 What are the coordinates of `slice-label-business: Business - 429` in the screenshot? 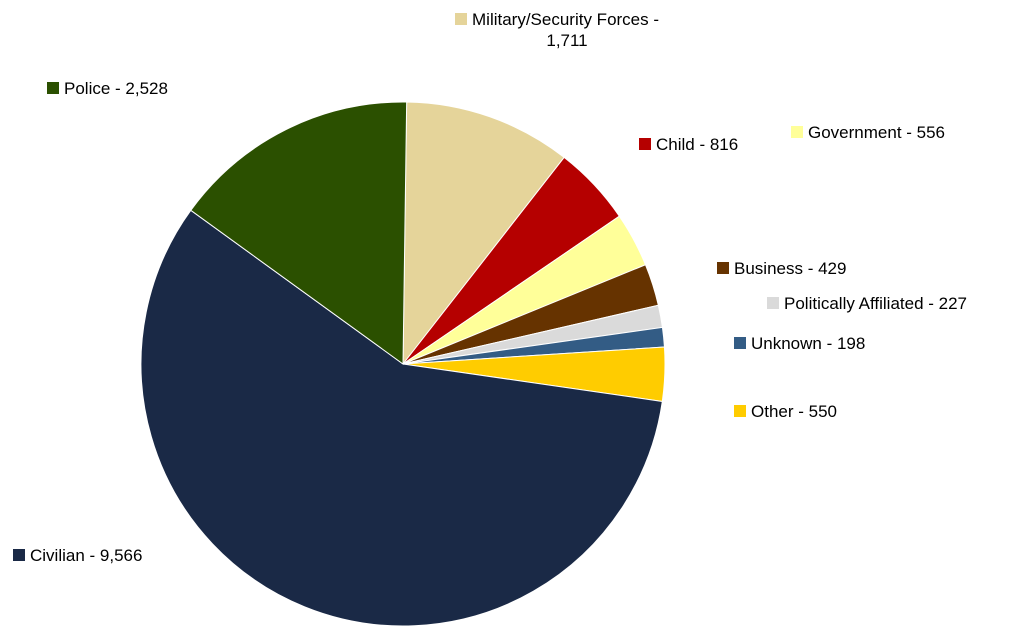 It's located at (781, 268).